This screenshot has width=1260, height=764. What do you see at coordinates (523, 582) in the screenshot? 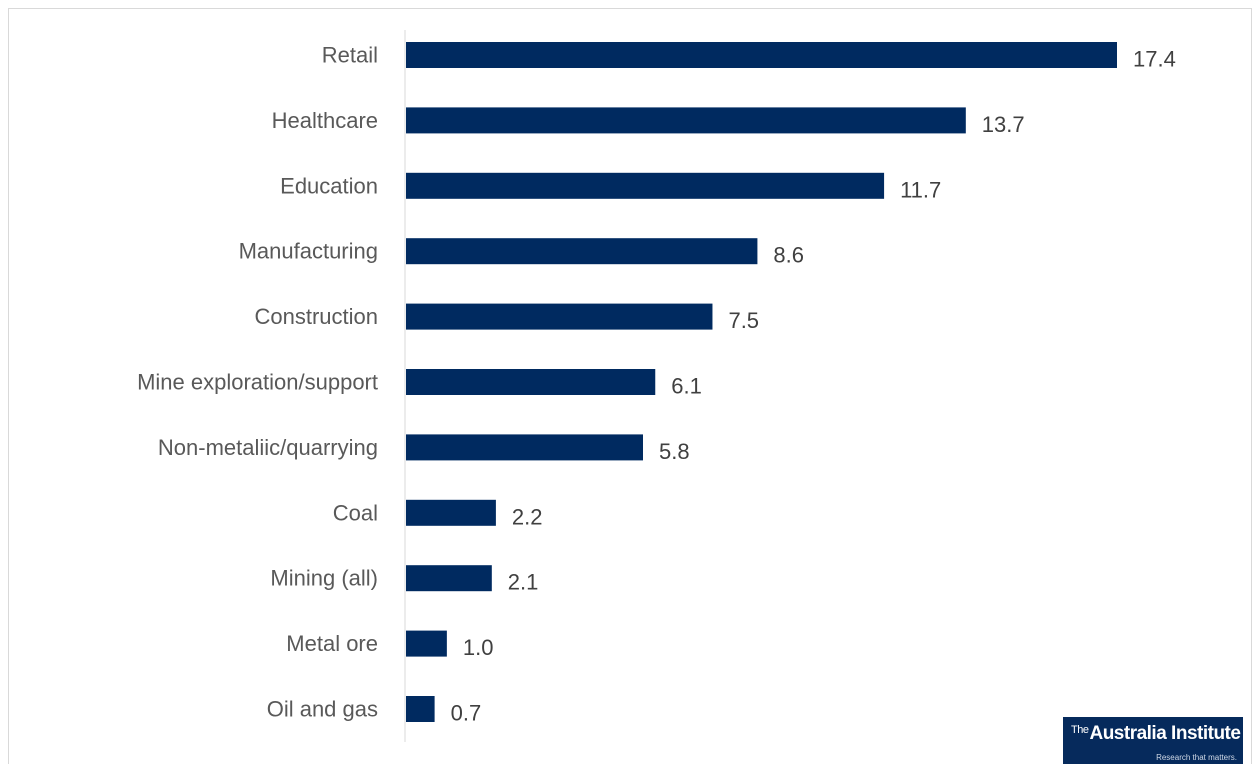
I see `value-label: 2.1` at bounding box center [523, 582].